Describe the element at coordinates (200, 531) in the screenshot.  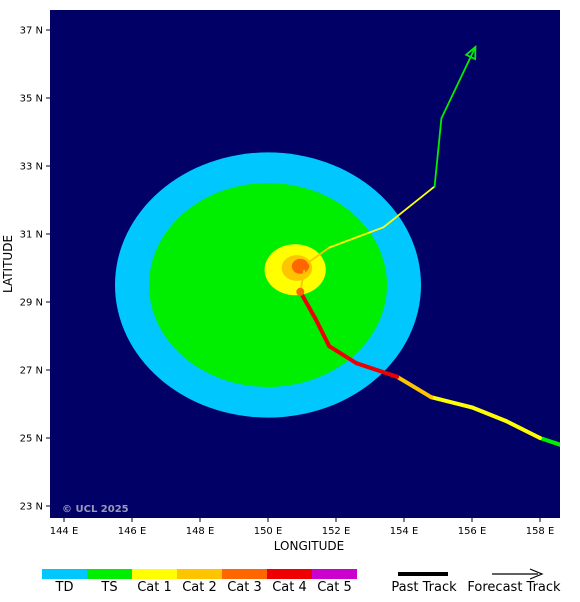
I see `x-tick-label: 148 E` at that location.